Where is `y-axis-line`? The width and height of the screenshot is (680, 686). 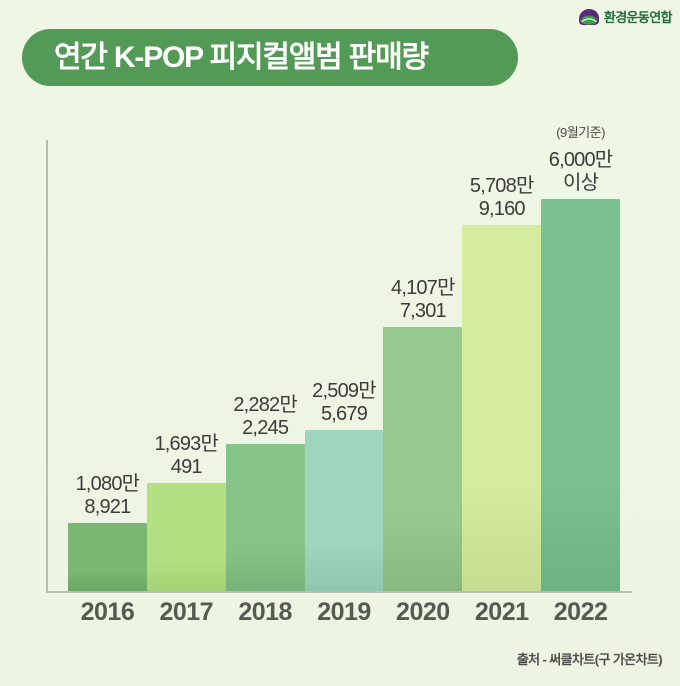 y-axis-line is located at coordinates (47, 366).